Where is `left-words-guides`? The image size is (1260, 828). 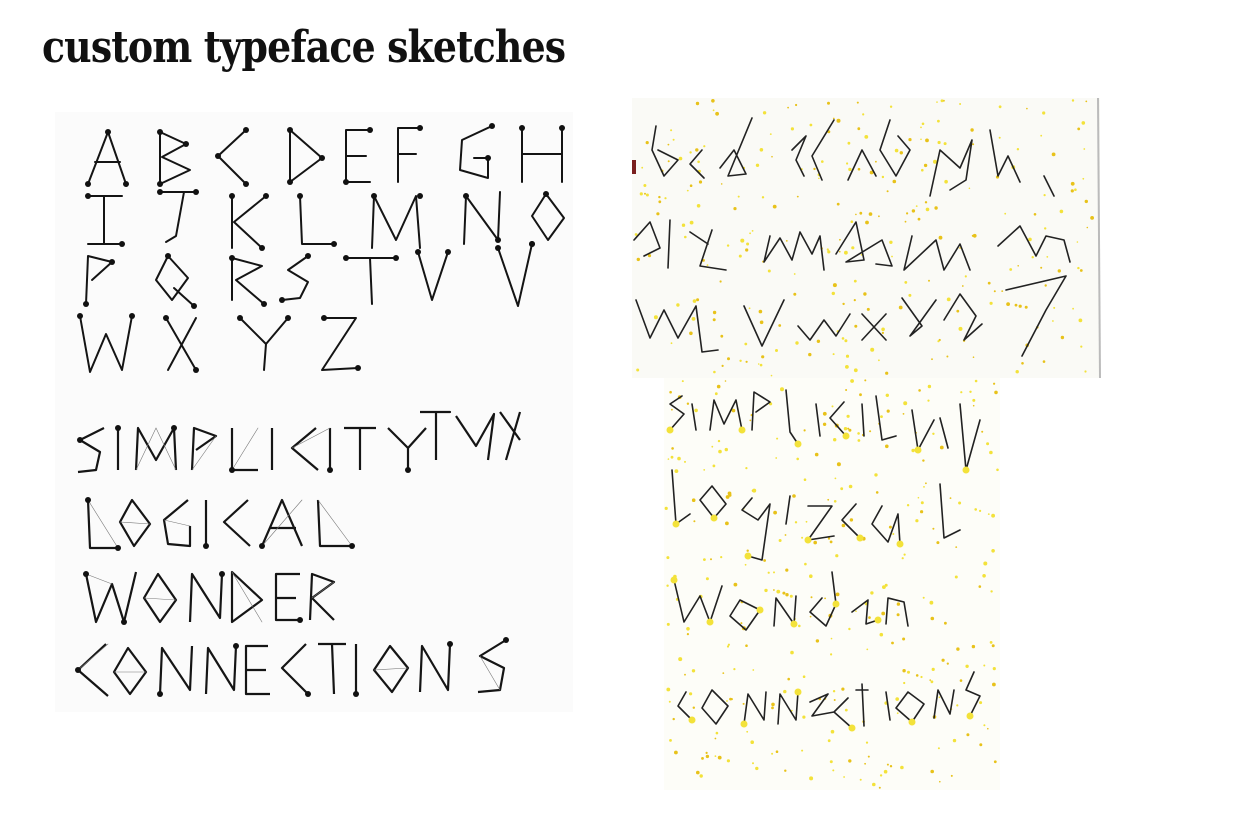
left-words-guides is located at coordinates (289, 559).